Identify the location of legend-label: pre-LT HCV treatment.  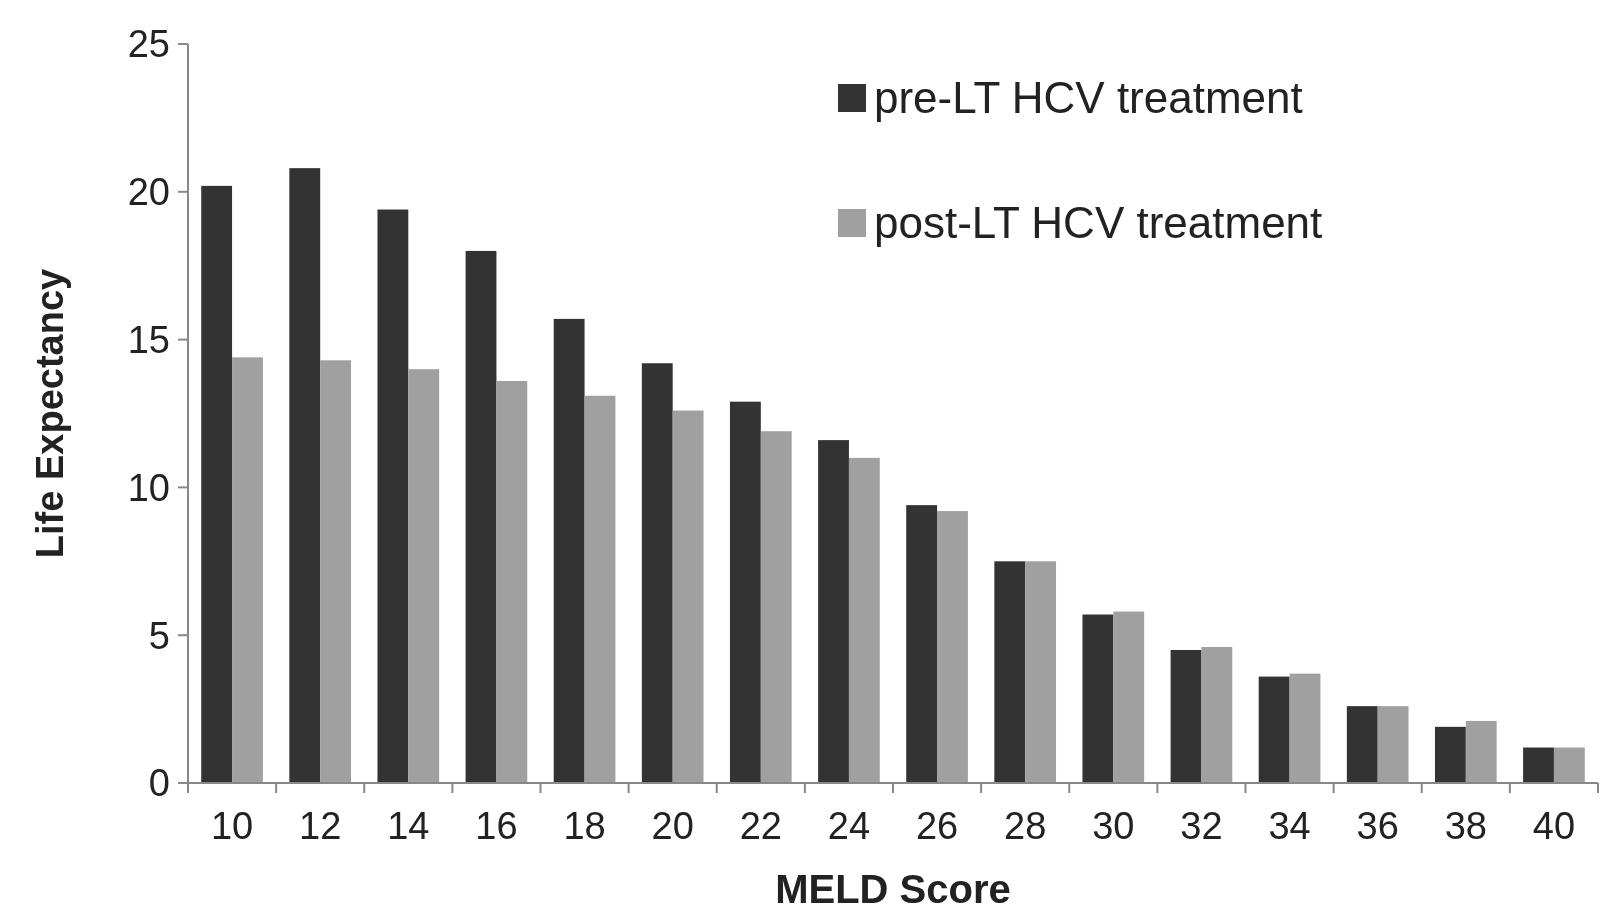
(1088, 98).